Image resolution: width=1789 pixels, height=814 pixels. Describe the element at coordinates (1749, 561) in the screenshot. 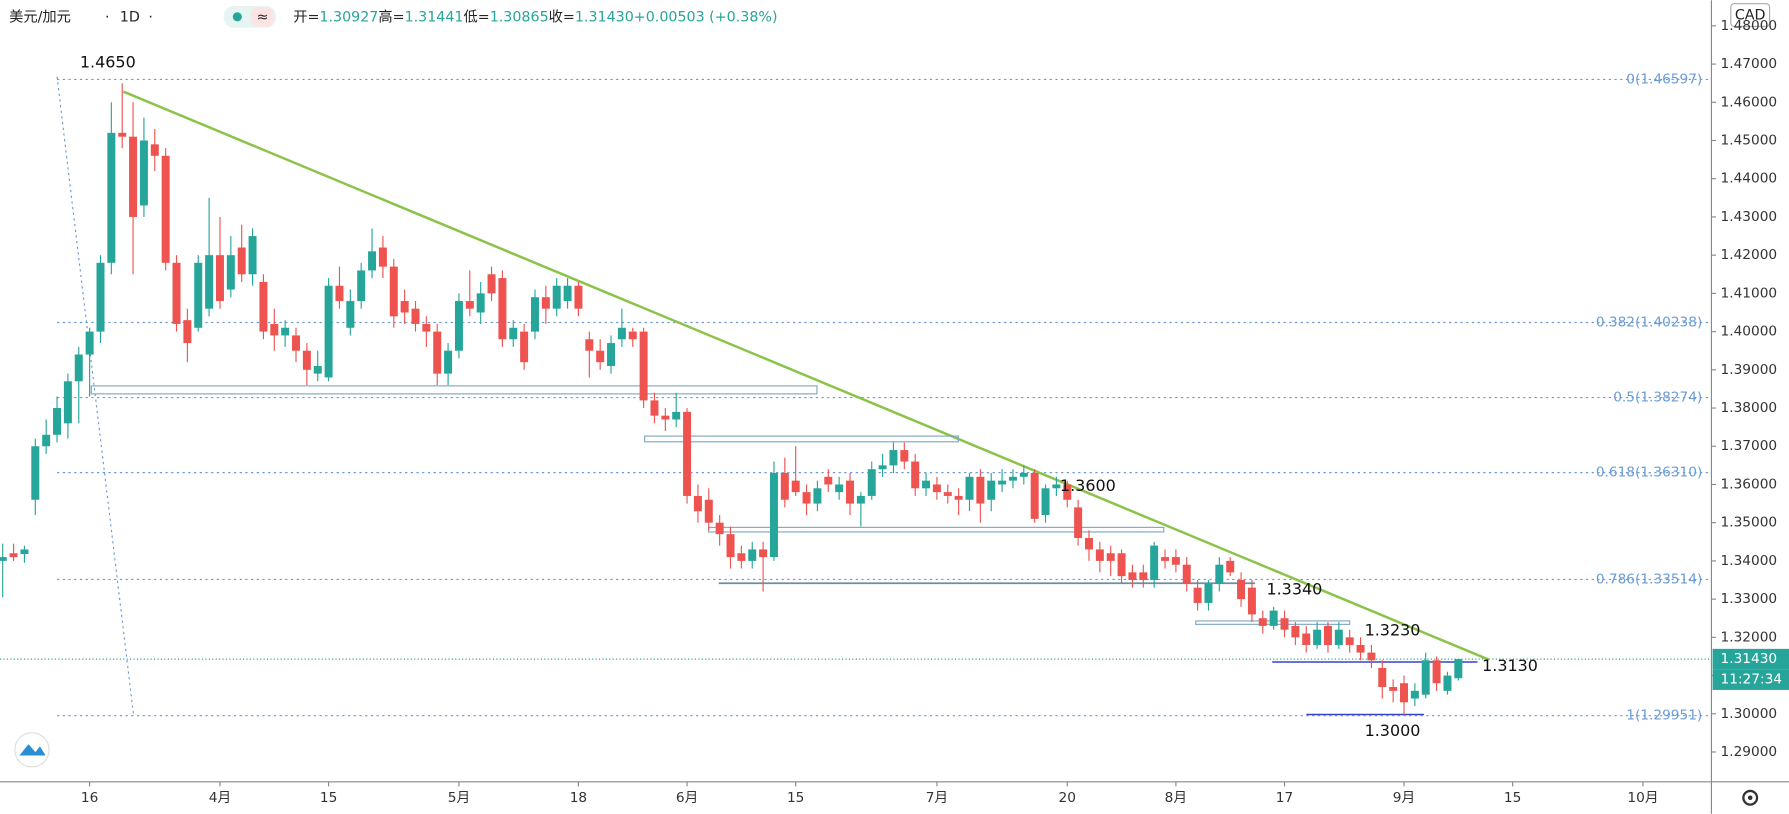

I see `y-tick-label: 1.34000` at that location.